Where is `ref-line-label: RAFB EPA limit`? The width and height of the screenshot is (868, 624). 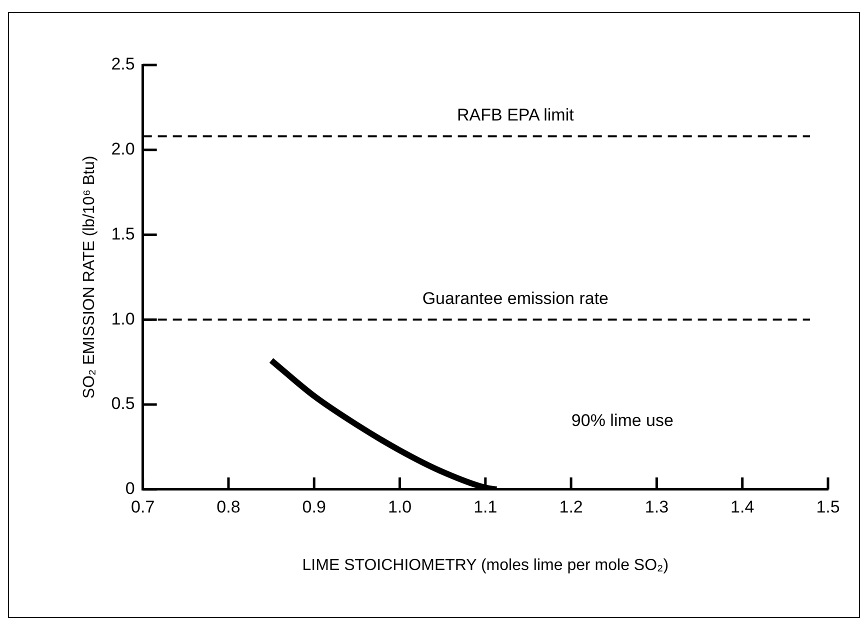 ref-line-label: RAFB EPA limit is located at coordinates (515, 114).